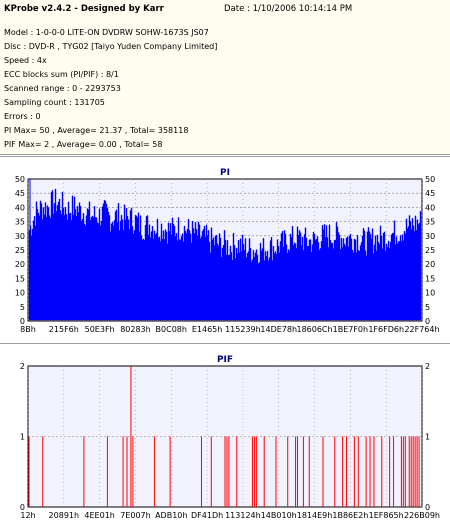 The height and width of the screenshot is (529, 450). What do you see at coordinates (99, 515) in the screenshot?
I see `x-tick-label: 4EE01h` at bounding box center [99, 515].